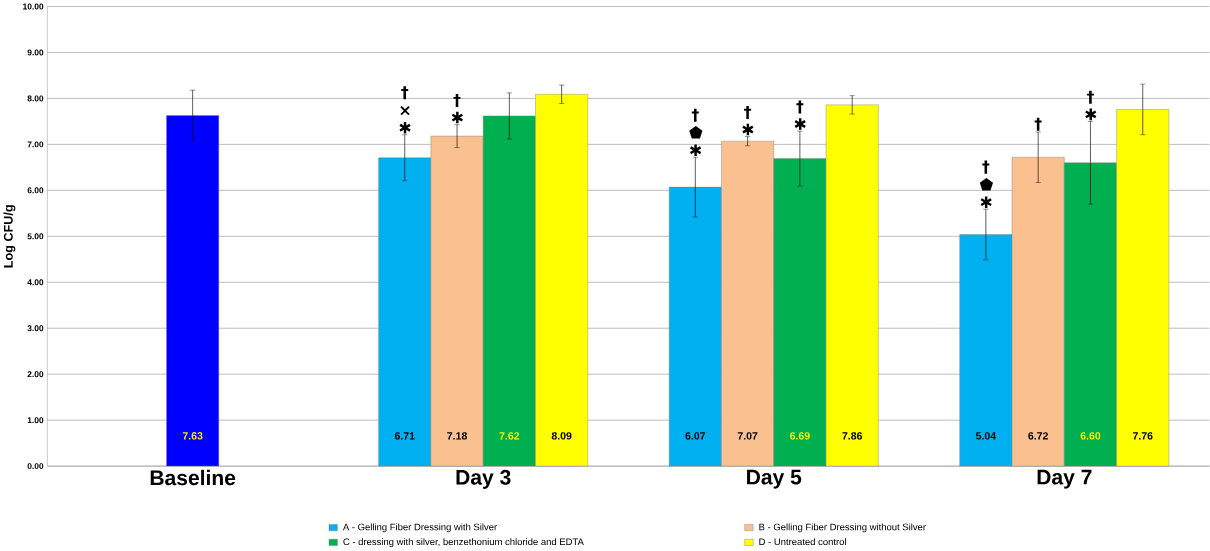 The height and width of the screenshot is (551, 1210). Describe the element at coordinates (35, 328) in the screenshot. I see `y-tick-label: 3.00` at that location.